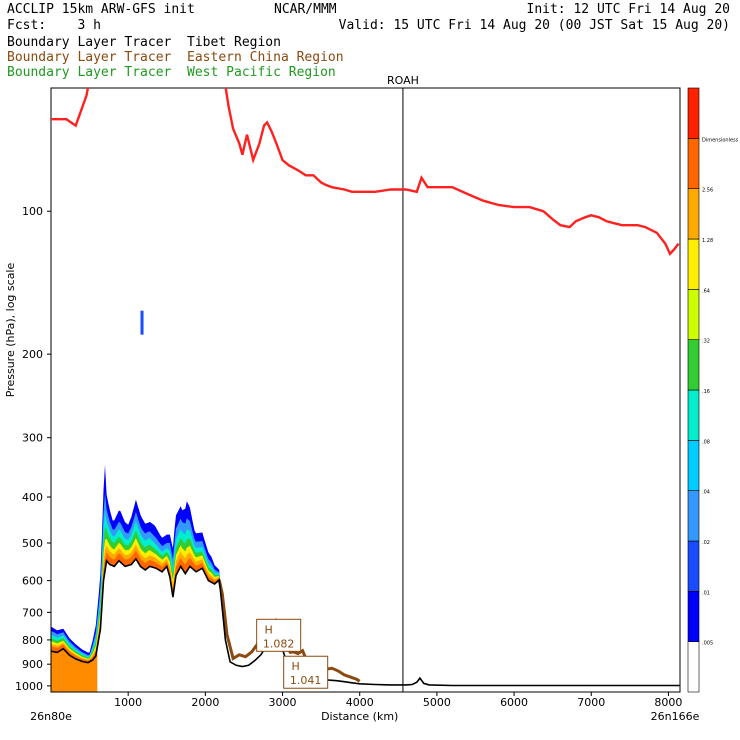 The image size is (740, 740). What do you see at coordinates (706, 543) in the screenshot?
I see `colorbar-label-2: .02` at bounding box center [706, 543].